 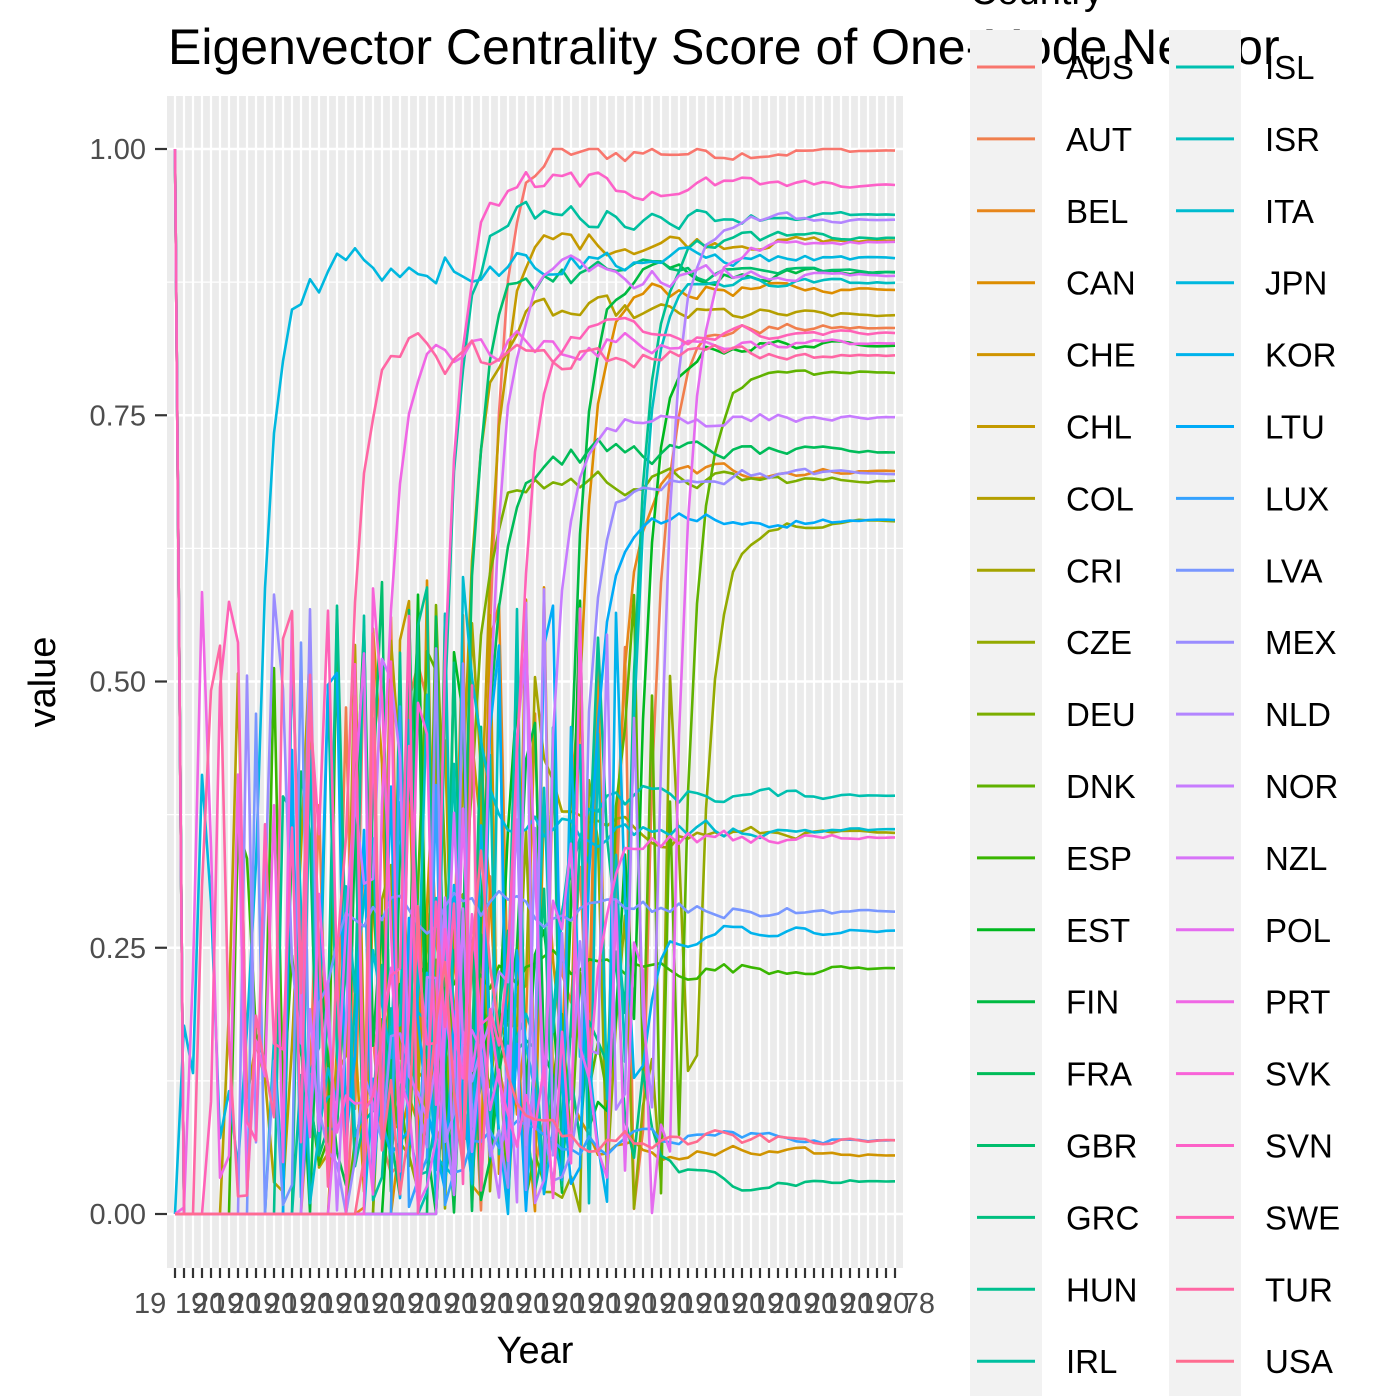 I want to click on legend-label-fra: FRA, so click(x=1099, y=1074).